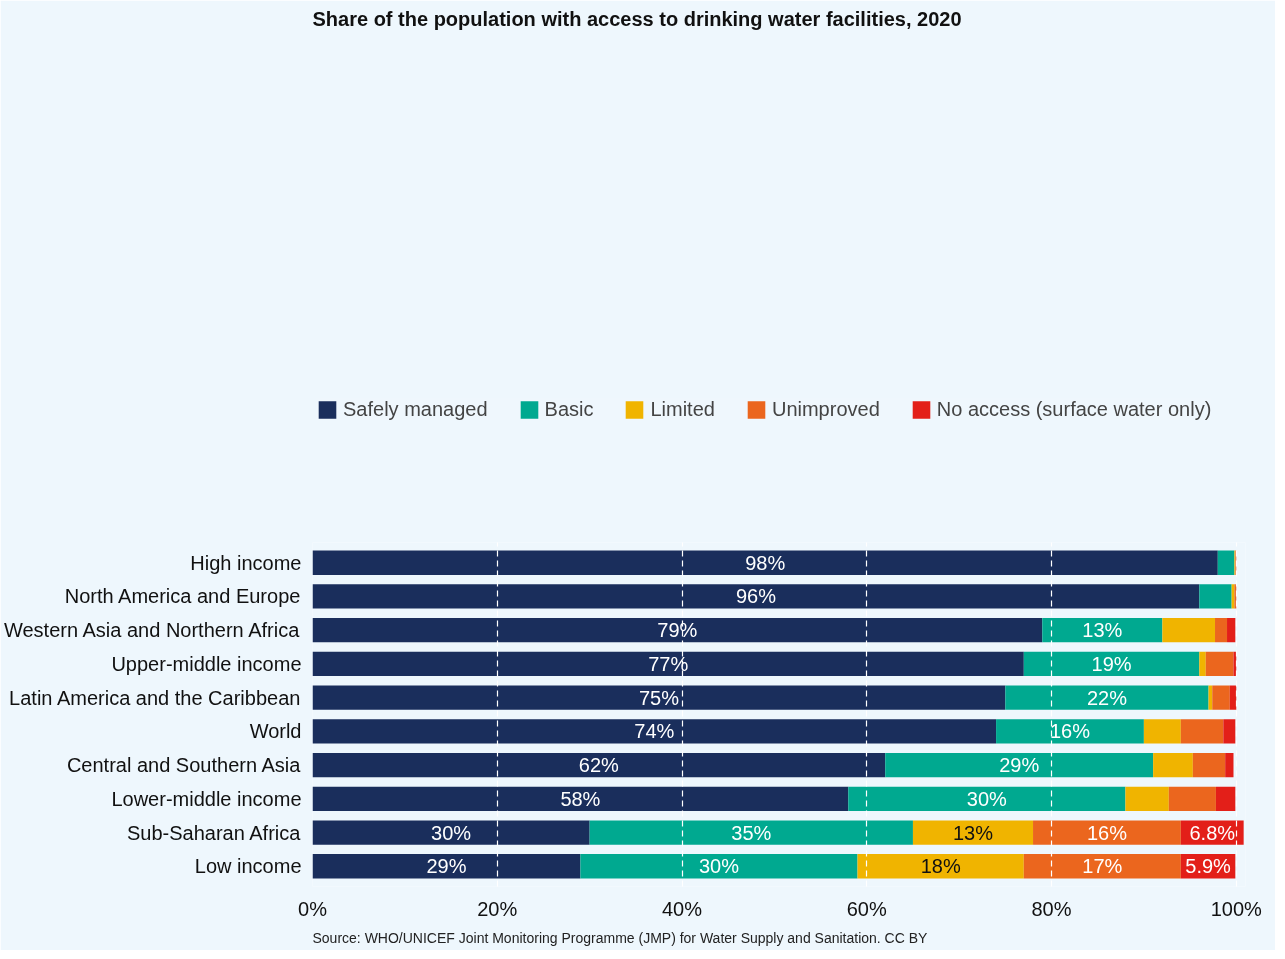 This screenshot has width=1285, height=959. I want to click on data-label: 17%, so click(1102, 866).